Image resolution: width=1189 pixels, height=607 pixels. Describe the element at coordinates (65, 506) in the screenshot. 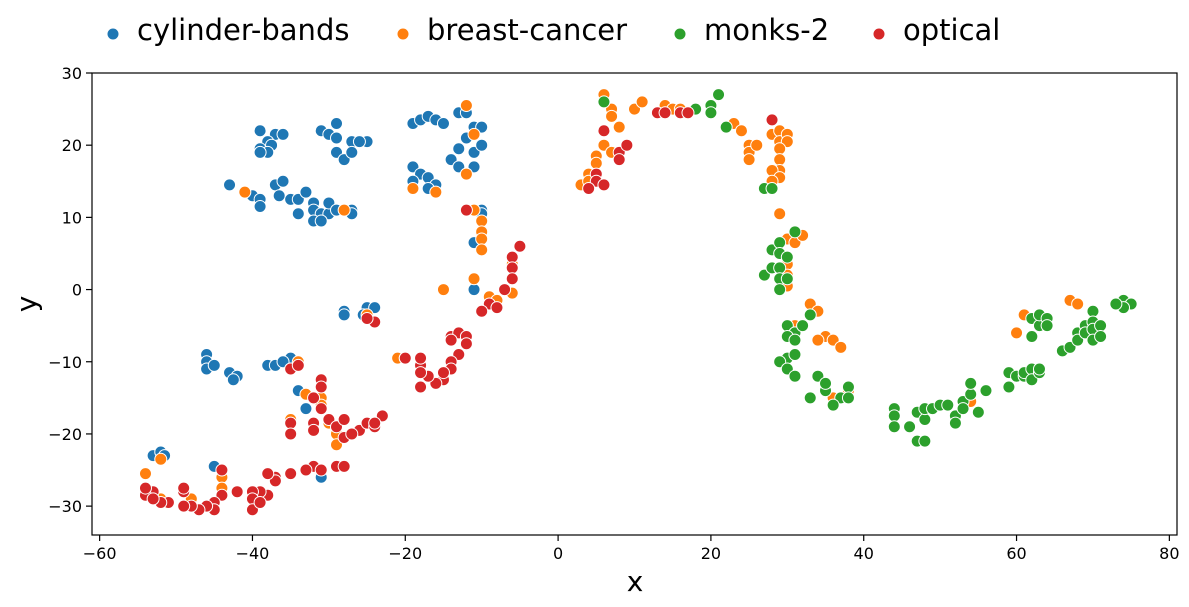

I see `y-tick-label--30: −30` at that location.